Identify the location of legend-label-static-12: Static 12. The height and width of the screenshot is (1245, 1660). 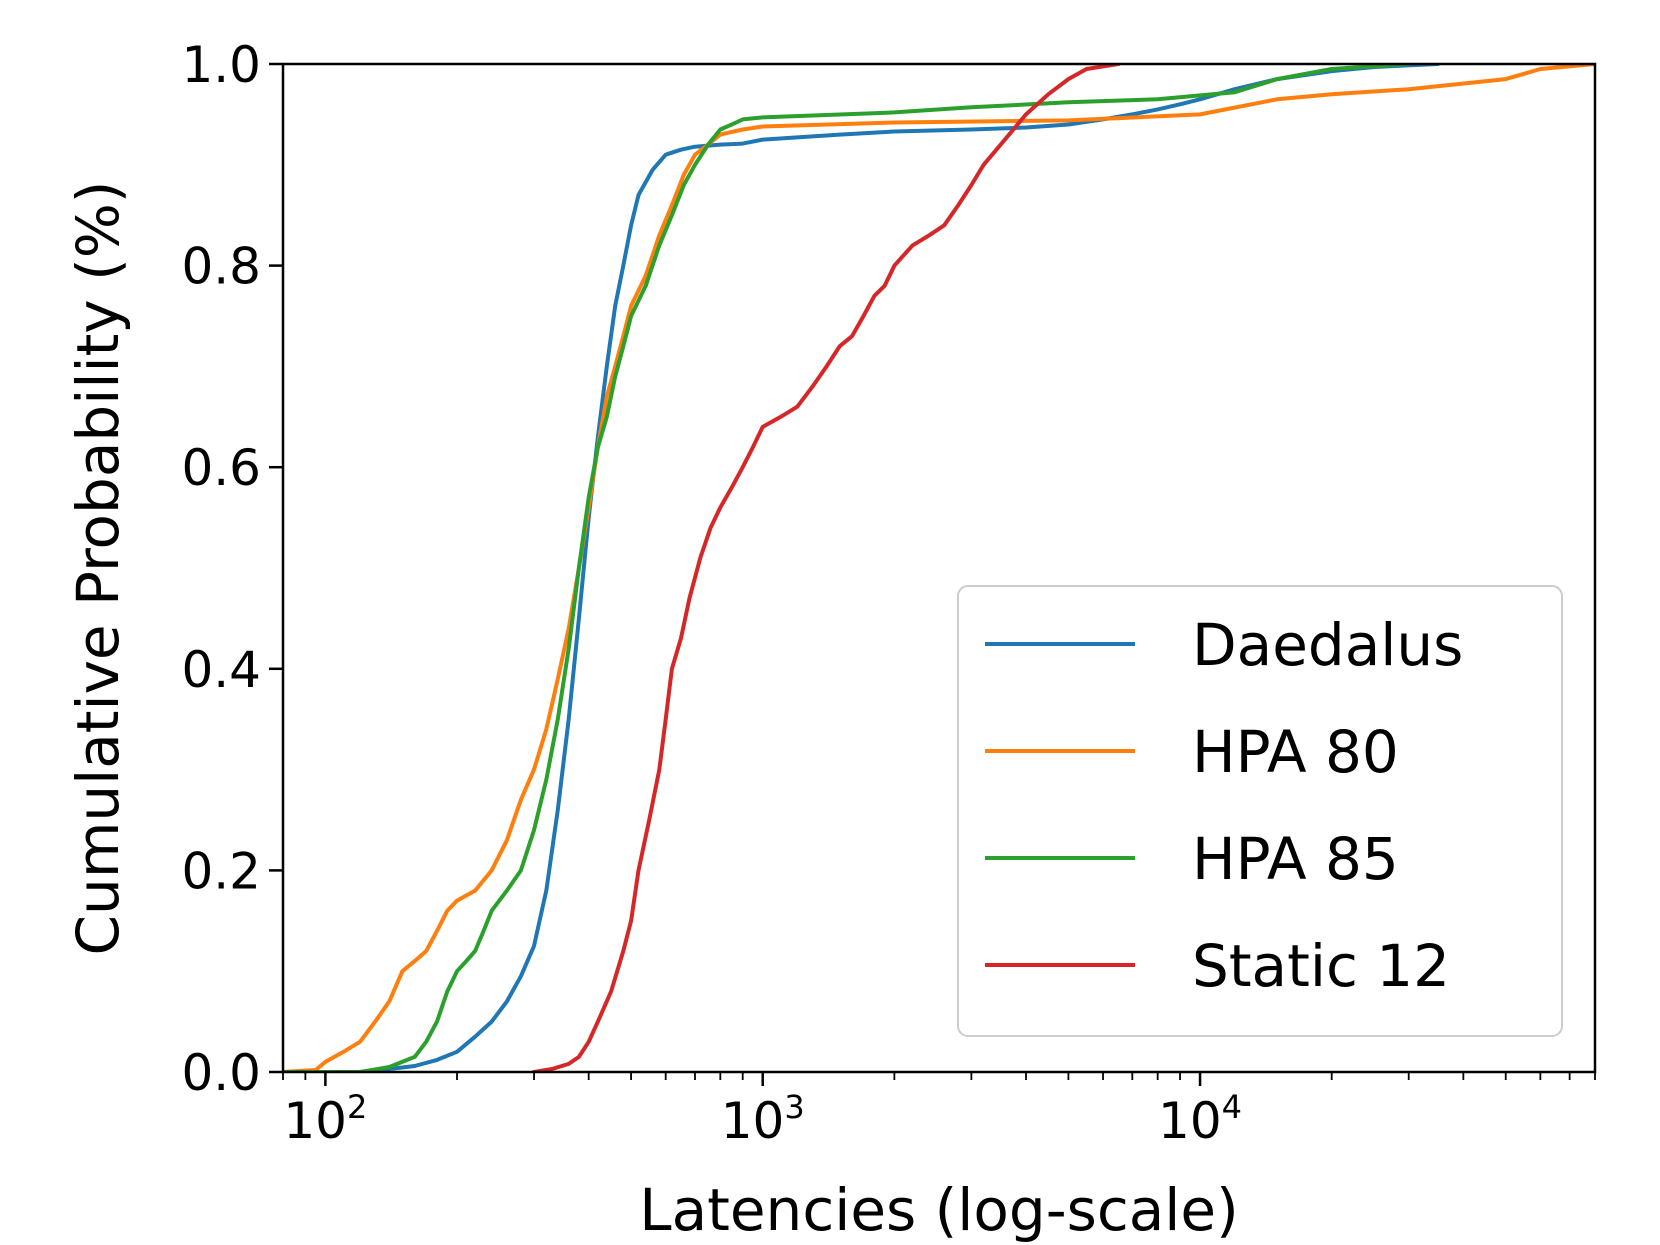
(1321, 966).